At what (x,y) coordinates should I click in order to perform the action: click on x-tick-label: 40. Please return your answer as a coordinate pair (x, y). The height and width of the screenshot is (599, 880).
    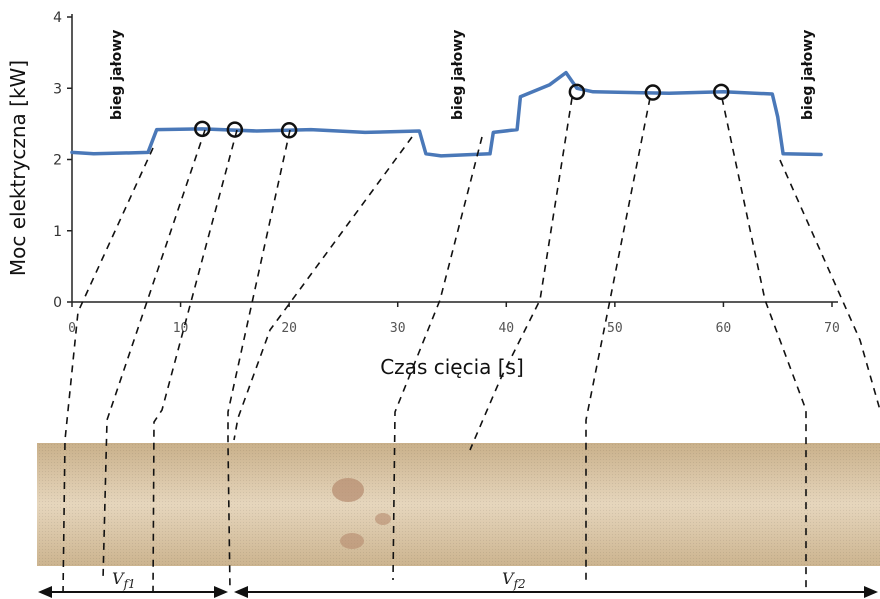
    Looking at the image, I should click on (506, 328).